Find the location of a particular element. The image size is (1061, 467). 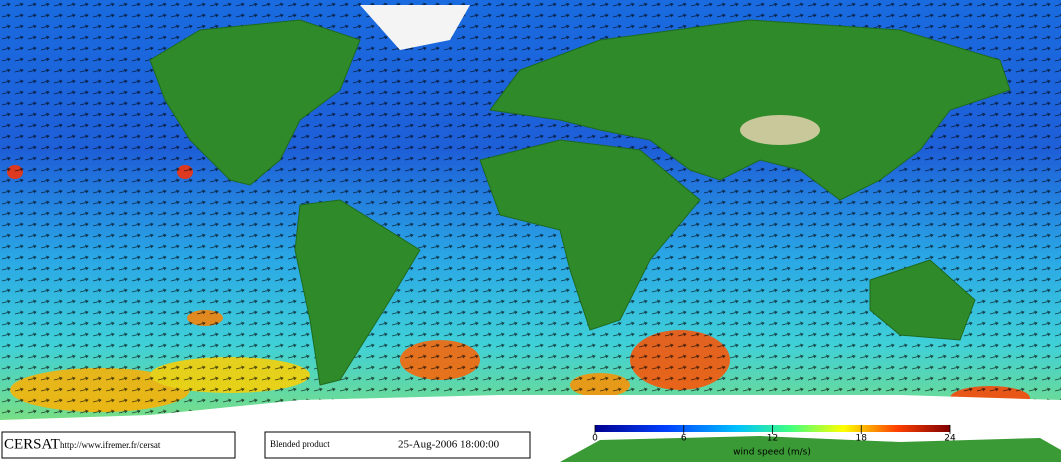

colorbar-label: wind speed (m/s) is located at coordinates (772, 453).